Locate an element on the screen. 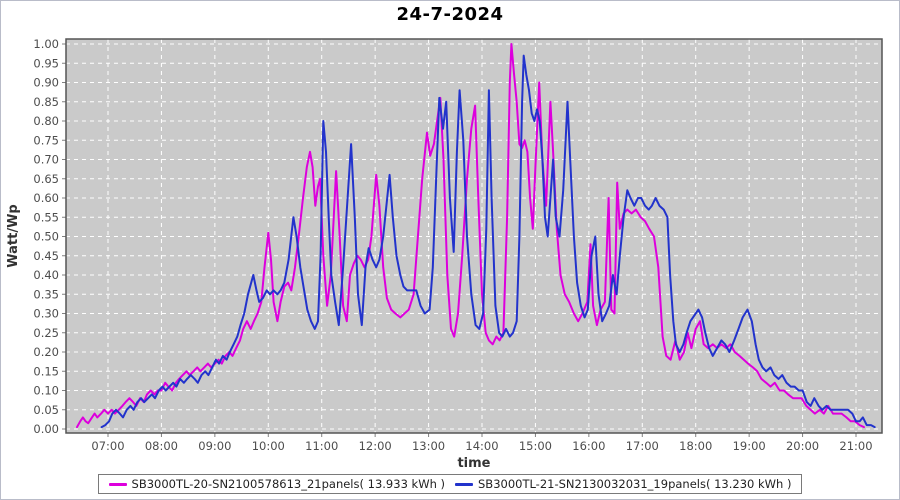  x-tick-label: 09:00 is located at coordinates (214, 446).